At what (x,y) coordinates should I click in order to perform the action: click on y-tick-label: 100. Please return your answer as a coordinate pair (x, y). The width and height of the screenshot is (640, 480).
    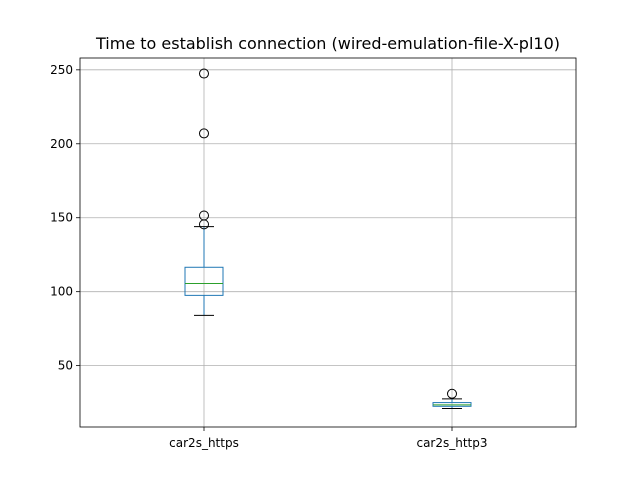
    Looking at the image, I should click on (61, 292).